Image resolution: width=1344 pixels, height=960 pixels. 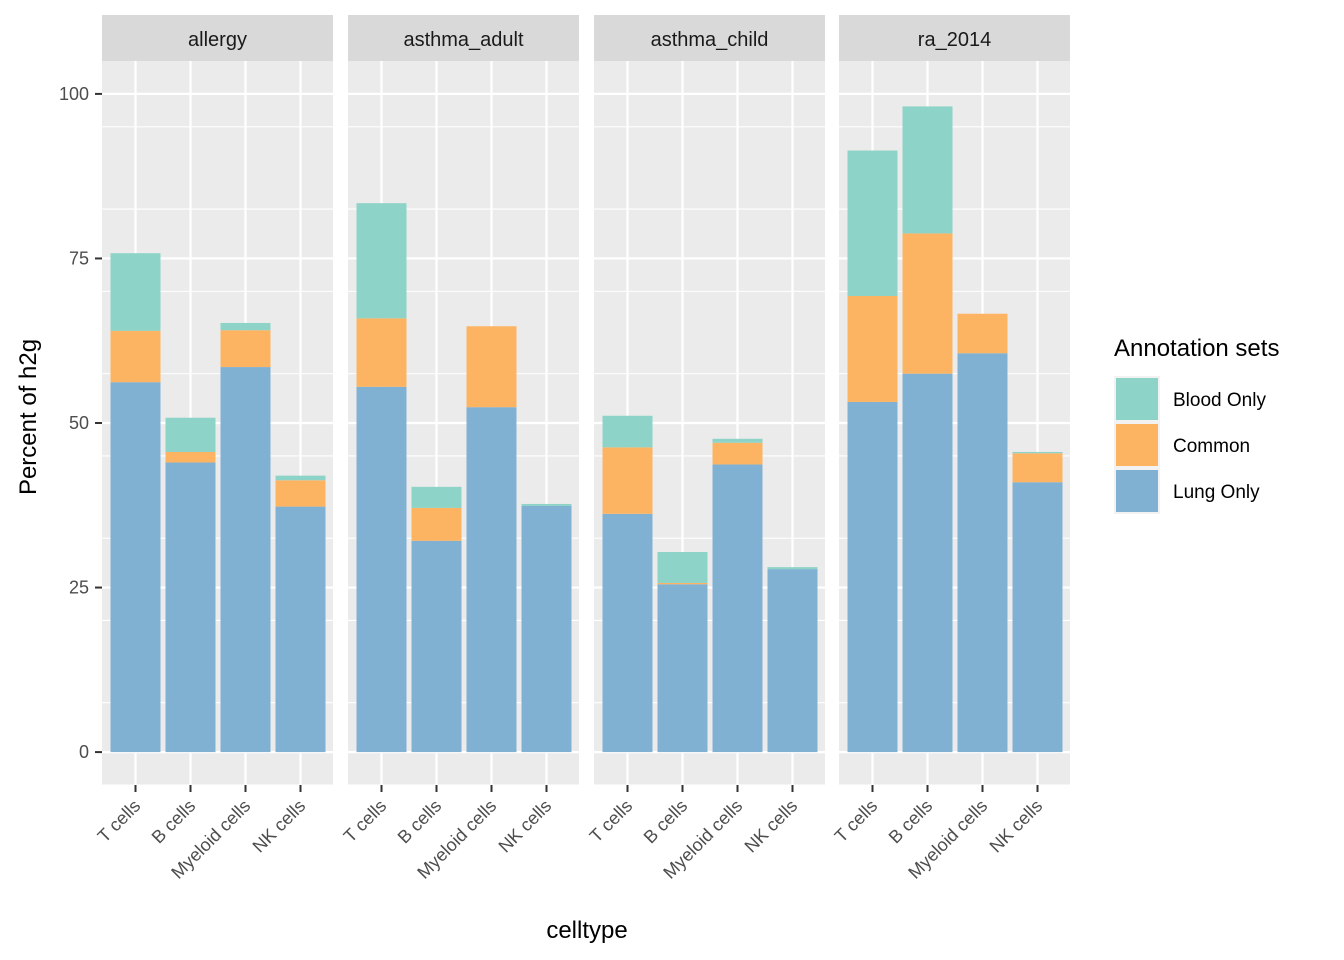 I want to click on y-tick-label: 25, so click(x=79, y=588).